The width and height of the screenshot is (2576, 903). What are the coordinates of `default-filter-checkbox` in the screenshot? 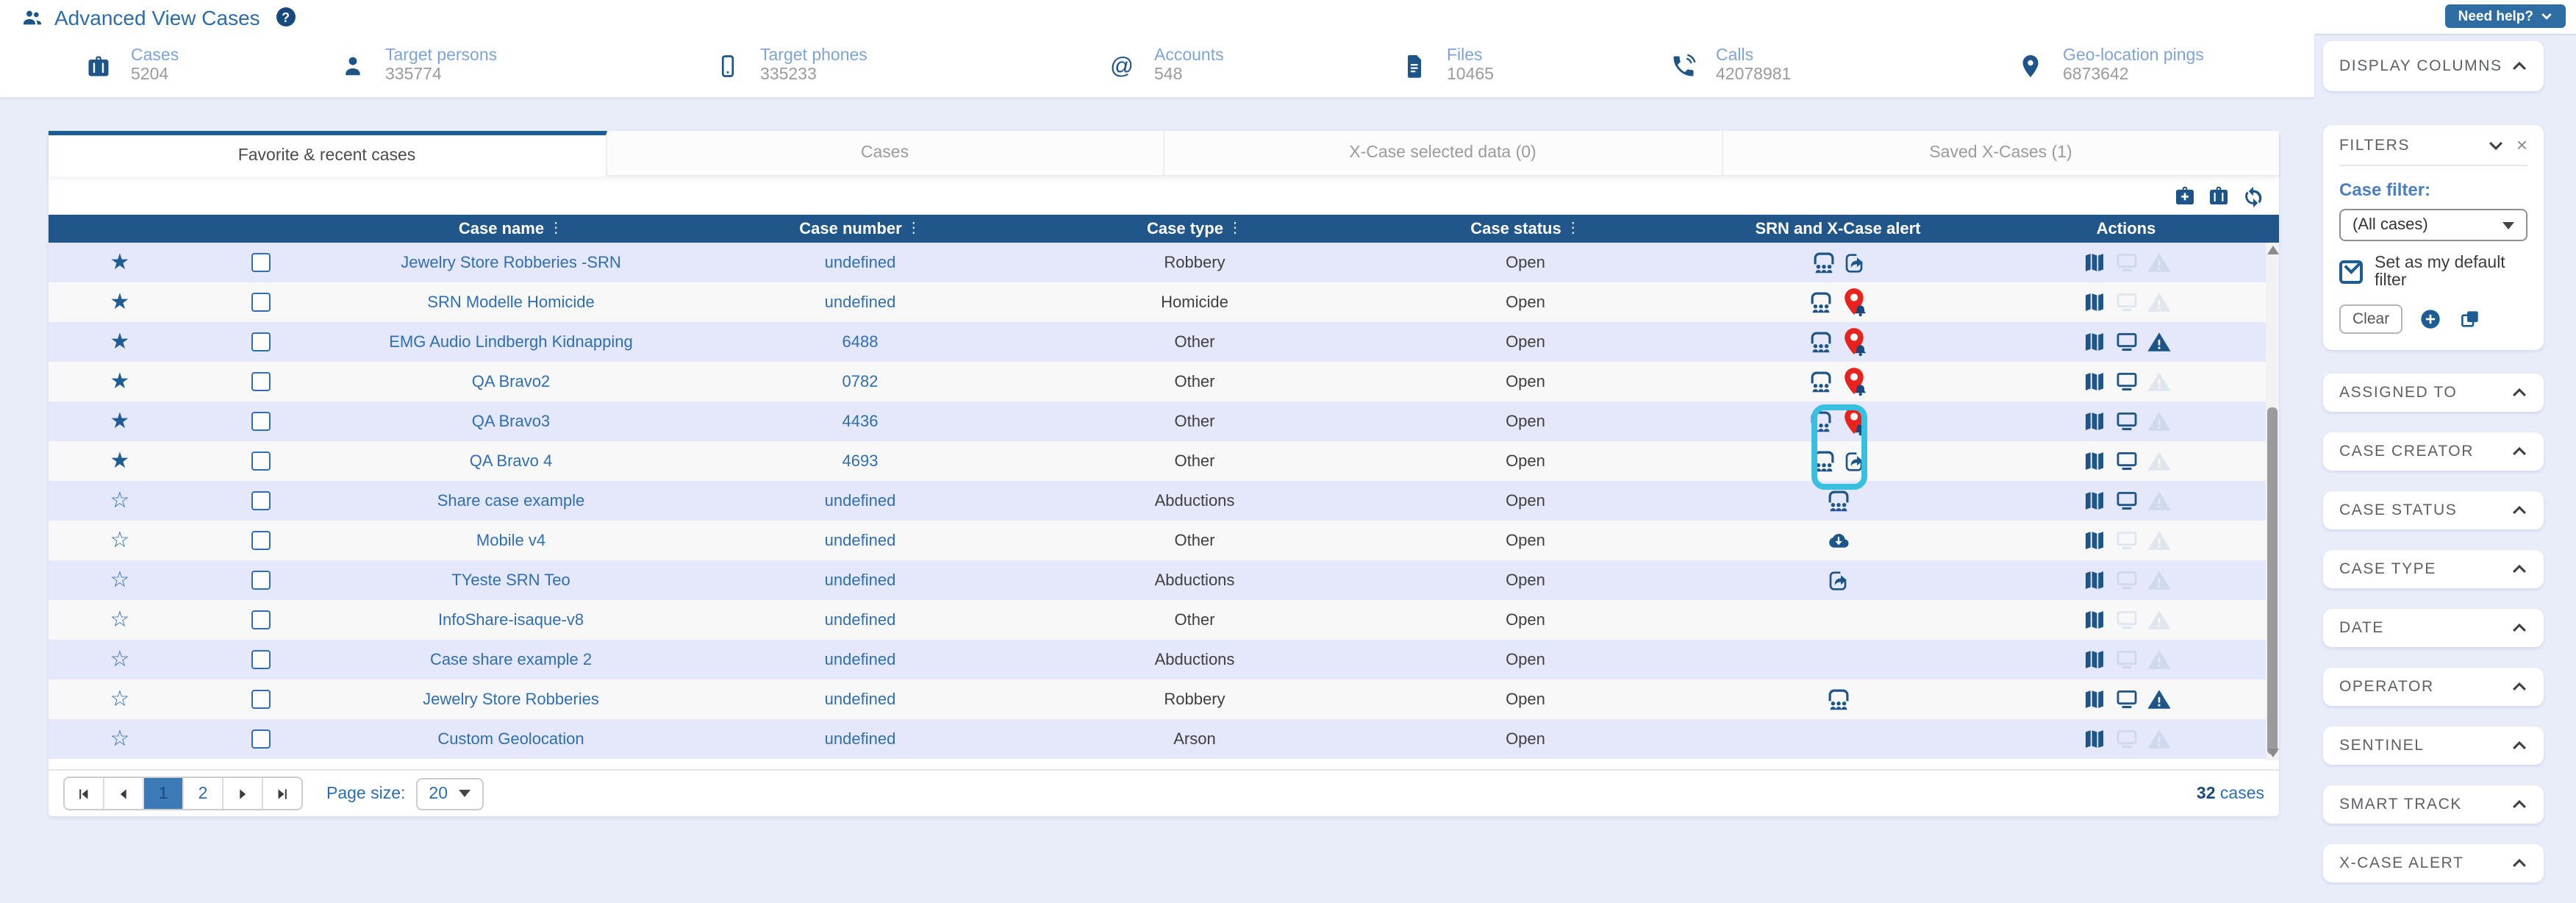 It's located at (2351, 272).